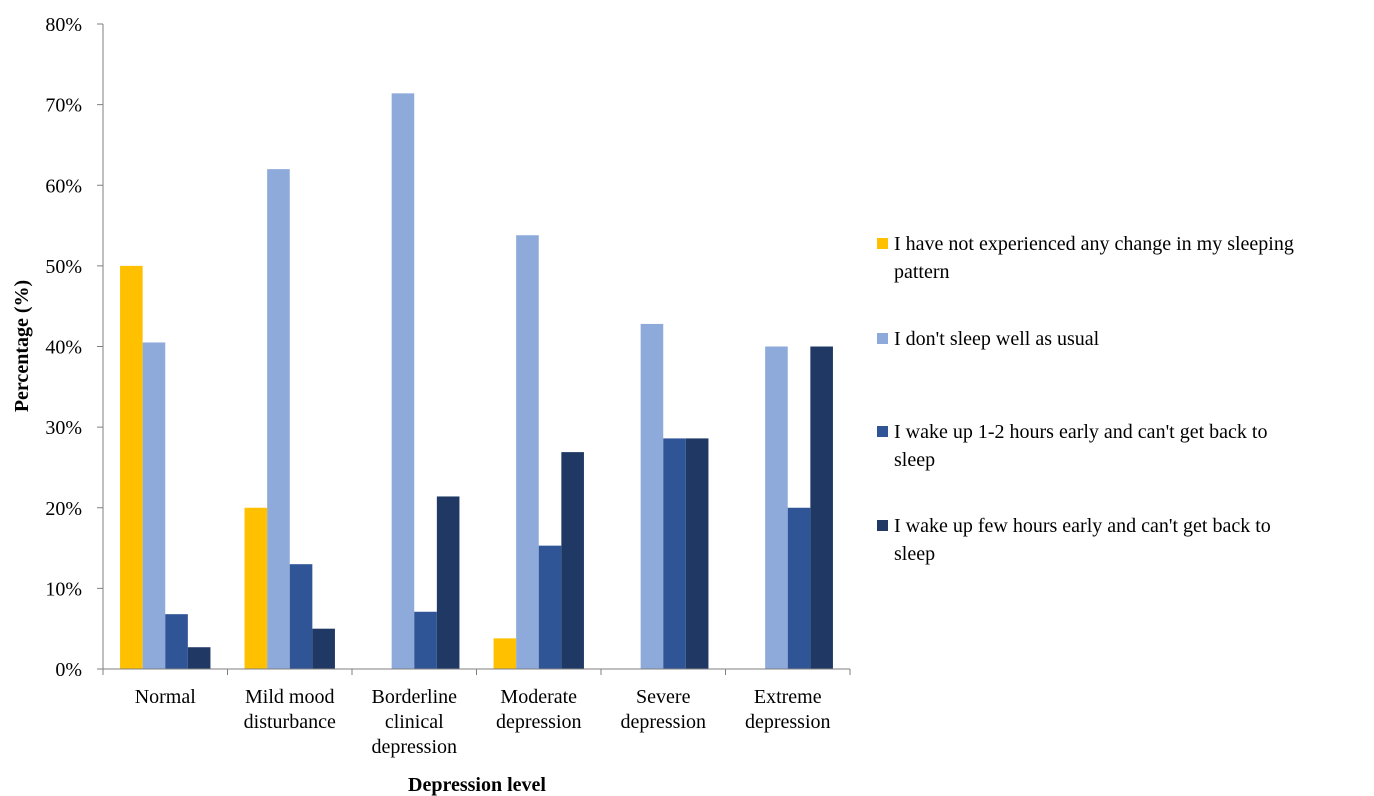 This screenshot has width=1374, height=796. Describe the element at coordinates (63, 106) in the screenshot. I see `y-tick-label-7: 70%` at that location.